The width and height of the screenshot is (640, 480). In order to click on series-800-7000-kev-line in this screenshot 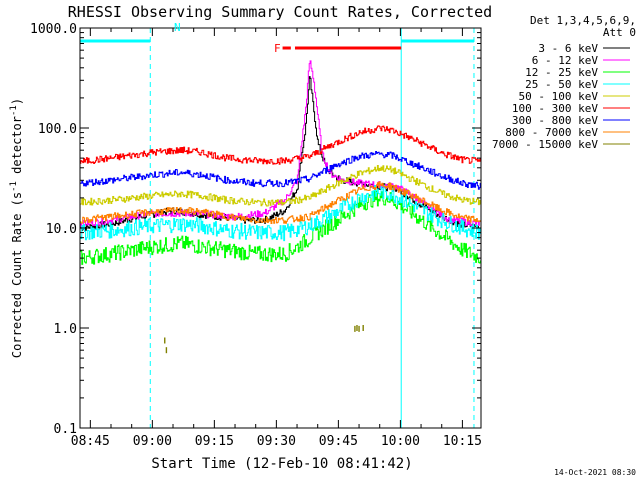, I will do `click(280, 202)`.